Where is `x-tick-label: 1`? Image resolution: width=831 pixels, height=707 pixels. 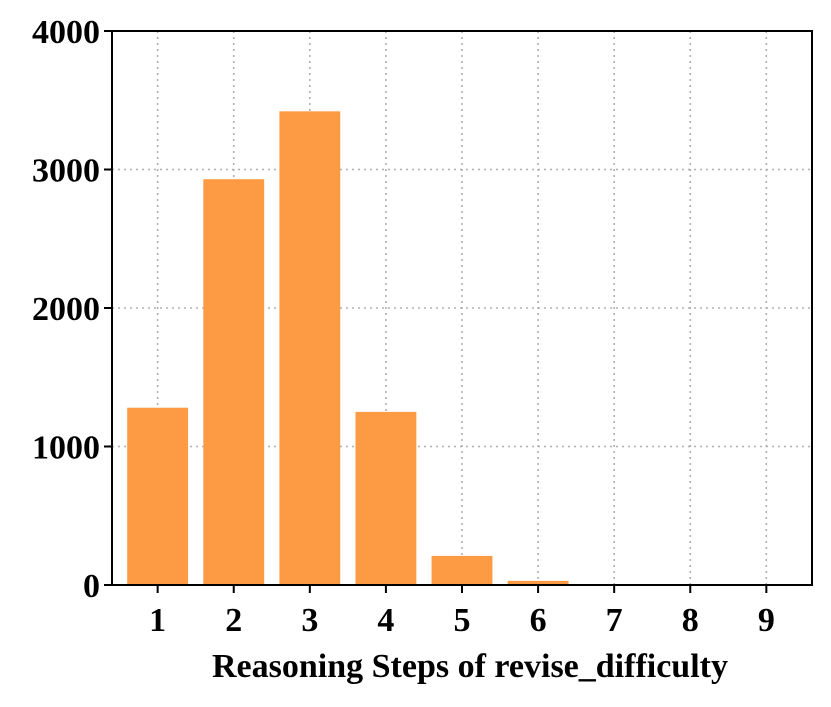 x-tick-label: 1 is located at coordinates (157, 620).